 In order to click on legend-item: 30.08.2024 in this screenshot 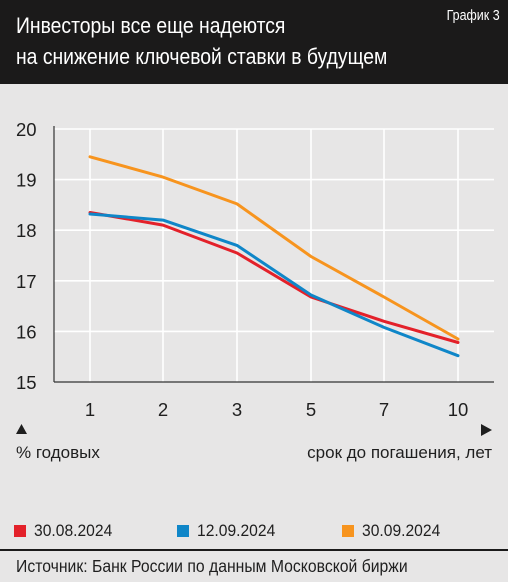, I will do `click(66, 531)`.